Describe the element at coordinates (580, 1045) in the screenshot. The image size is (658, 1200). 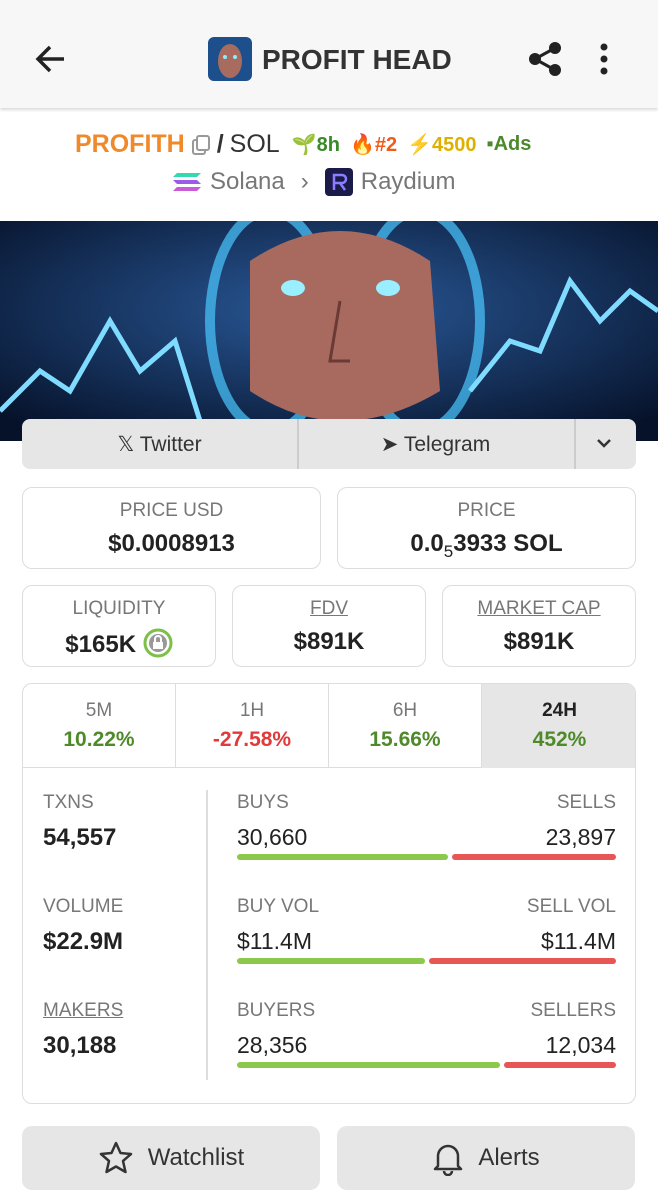
I see `right-value: 12,034` at that location.